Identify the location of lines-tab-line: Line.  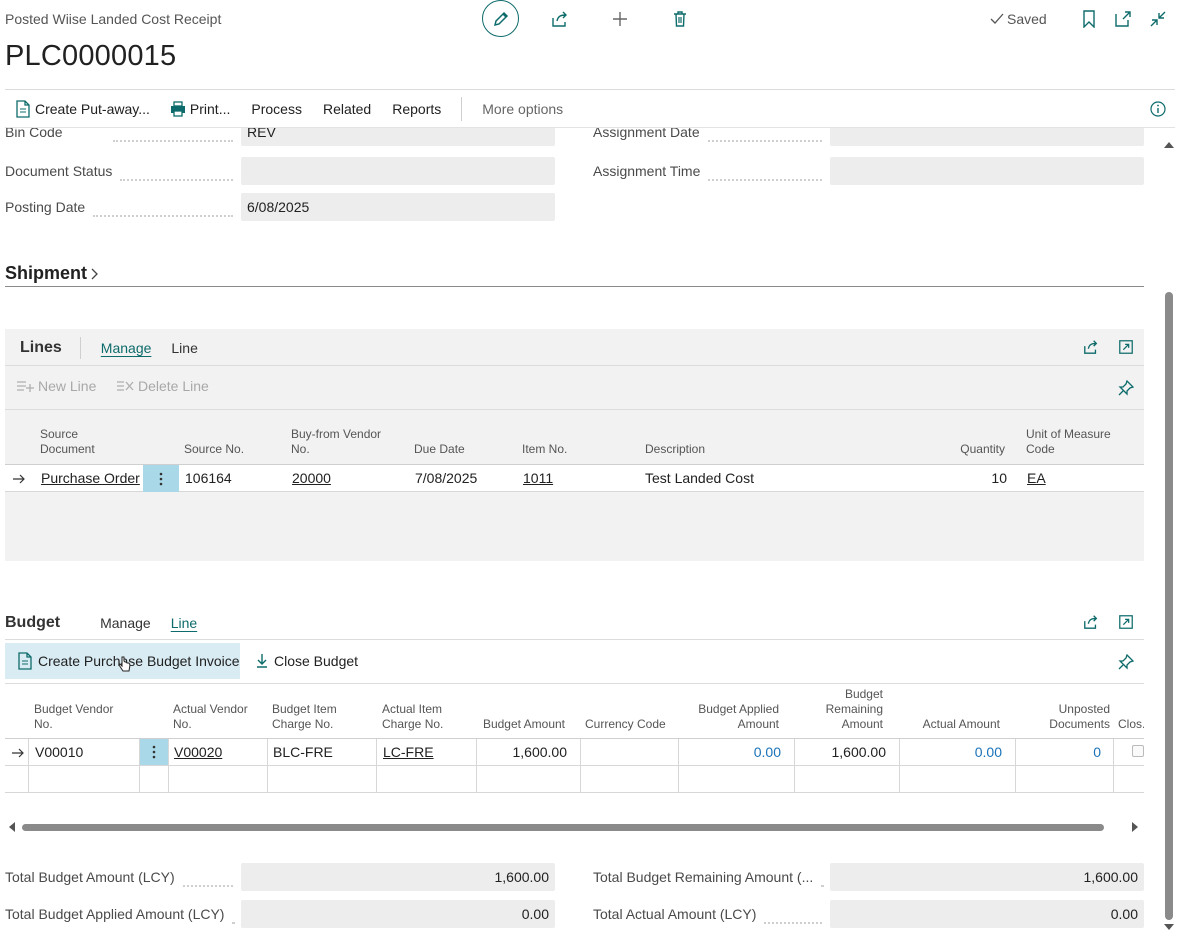
(184, 347).